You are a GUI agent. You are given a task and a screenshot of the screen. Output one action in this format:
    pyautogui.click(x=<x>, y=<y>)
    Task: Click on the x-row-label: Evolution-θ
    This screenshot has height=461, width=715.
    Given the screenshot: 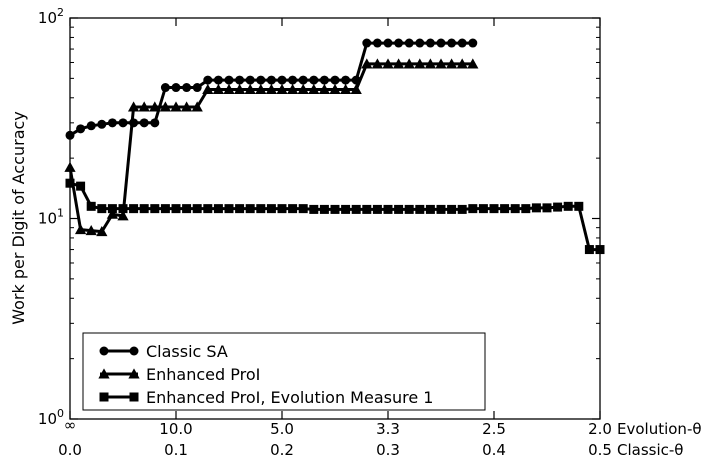 What is the action you would take?
    pyautogui.click(x=659, y=429)
    